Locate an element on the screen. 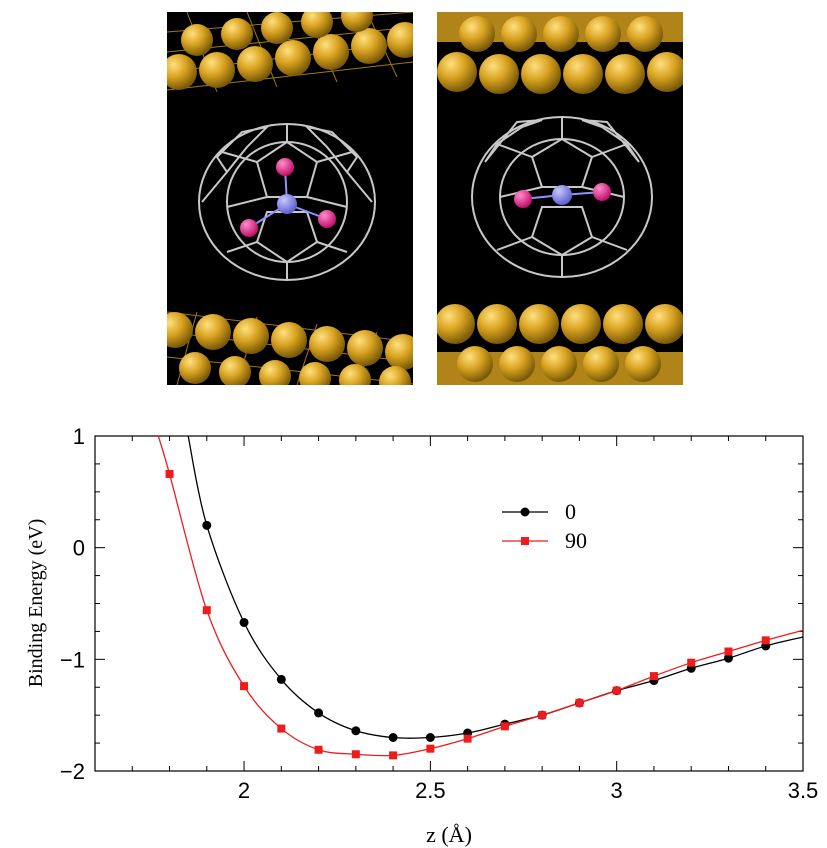 The width and height of the screenshot is (827, 848). y-tick-label: 1 is located at coordinates (79, 436).